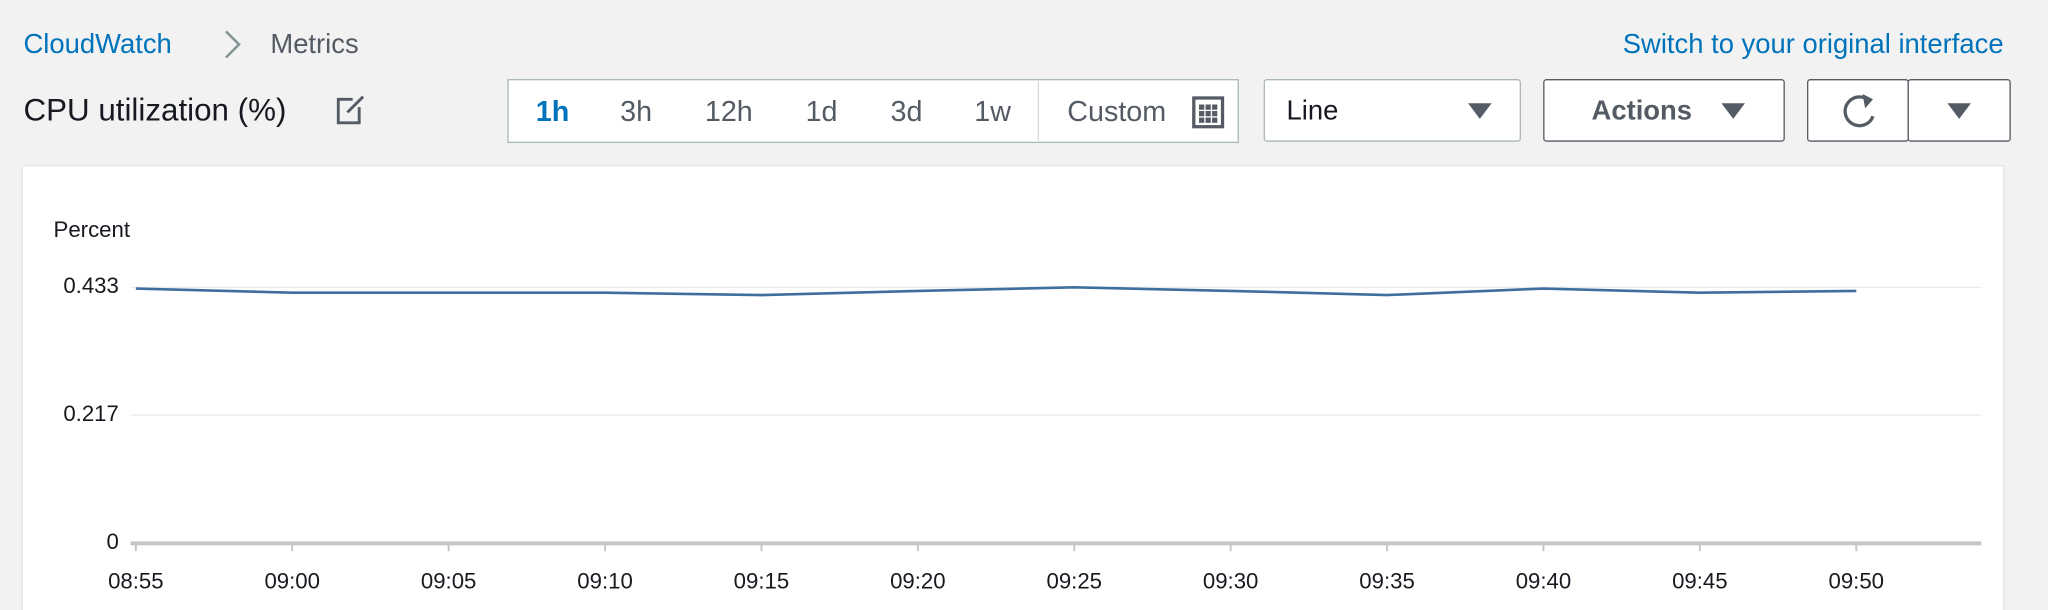  What do you see at coordinates (136, 580) in the screenshot?
I see `x-tick-label: 08:55` at bounding box center [136, 580].